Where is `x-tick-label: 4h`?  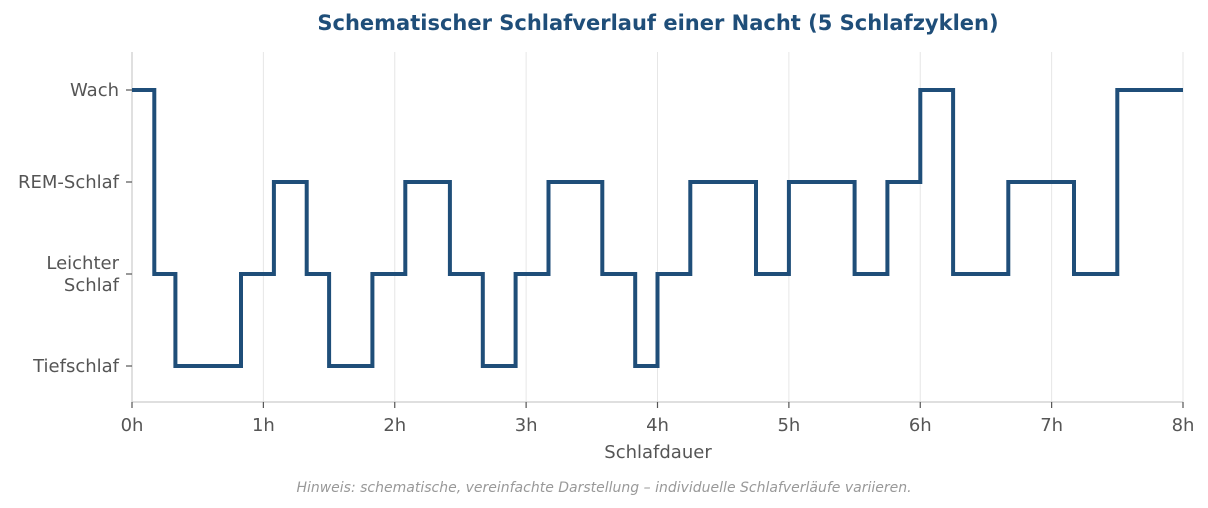
x-tick-label: 4h is located at coordinates (657, 425).